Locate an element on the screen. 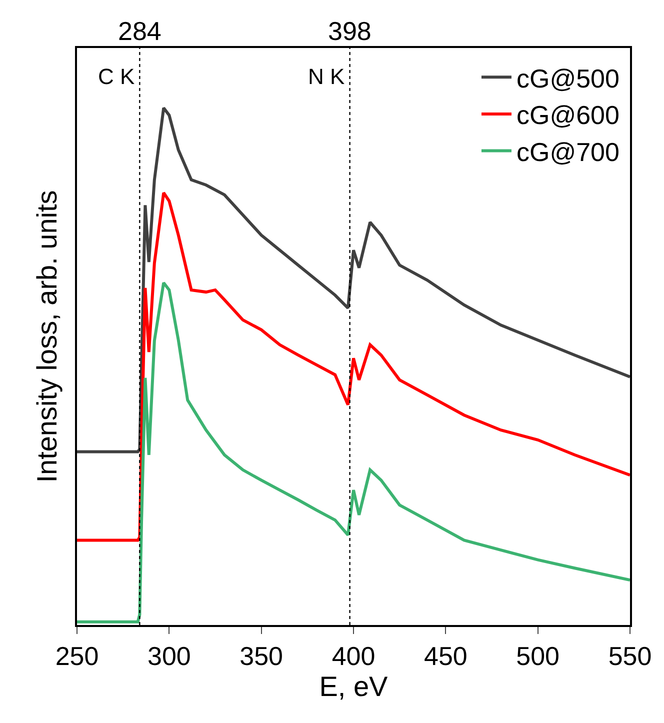 This screenshot has width=664, height=723. text: C K is located at coordinates (116, 76).